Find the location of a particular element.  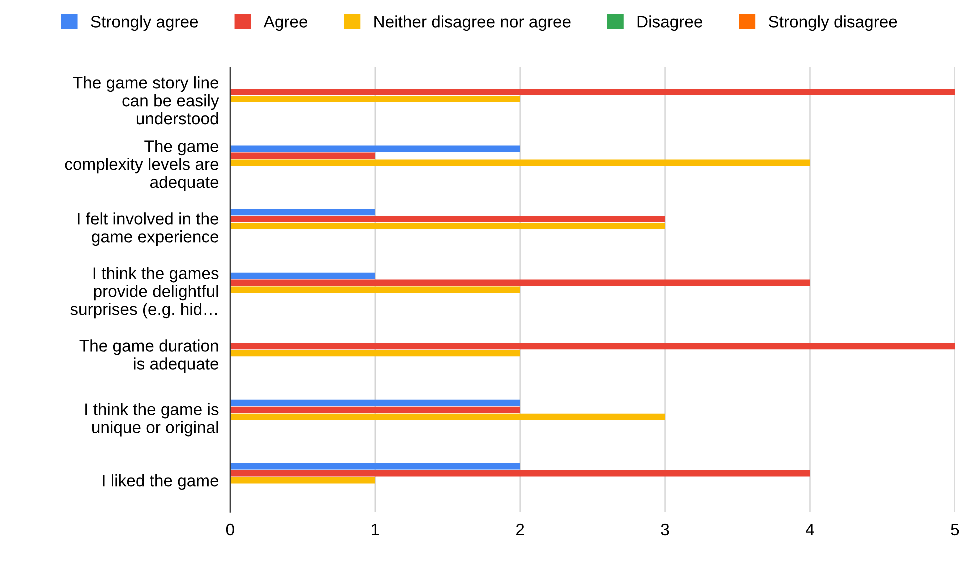

legend-label: Strongly agree is located at coordinates (144, 24).